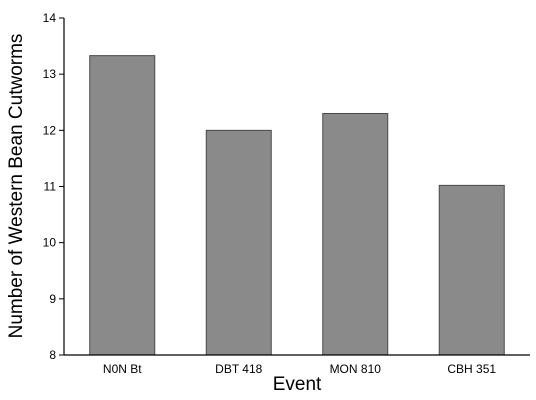  What do you see at coordinates (122, 369) in the screenshot?
I see `x-tick-label: N0N Bt` at bounding box center [122, 369].